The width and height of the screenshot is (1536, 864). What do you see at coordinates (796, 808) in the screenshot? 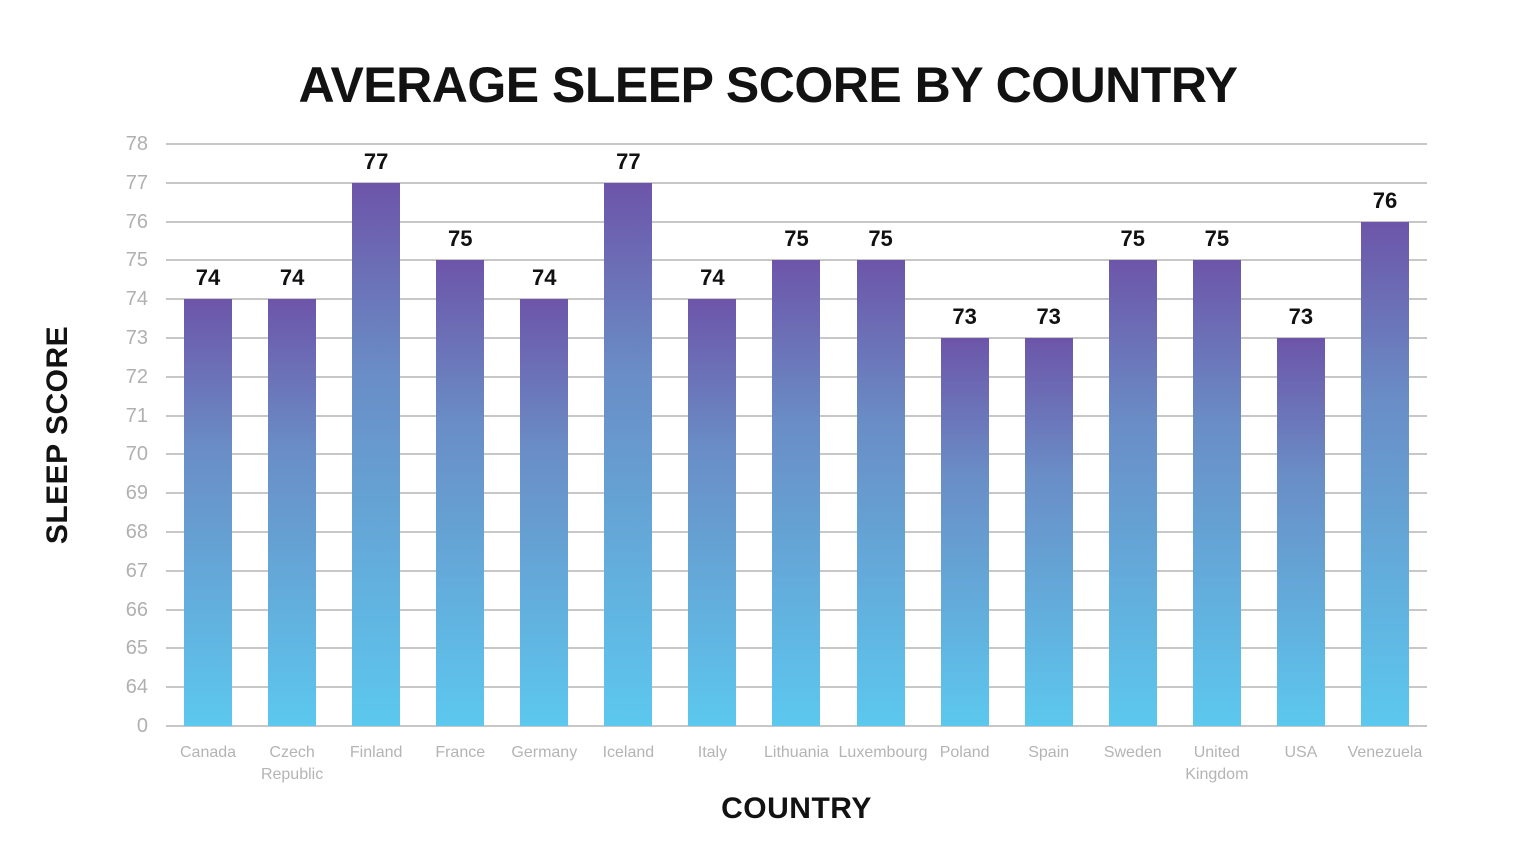
I see `x-axis-title: COUNTRY` at bounding box center [796, 808].